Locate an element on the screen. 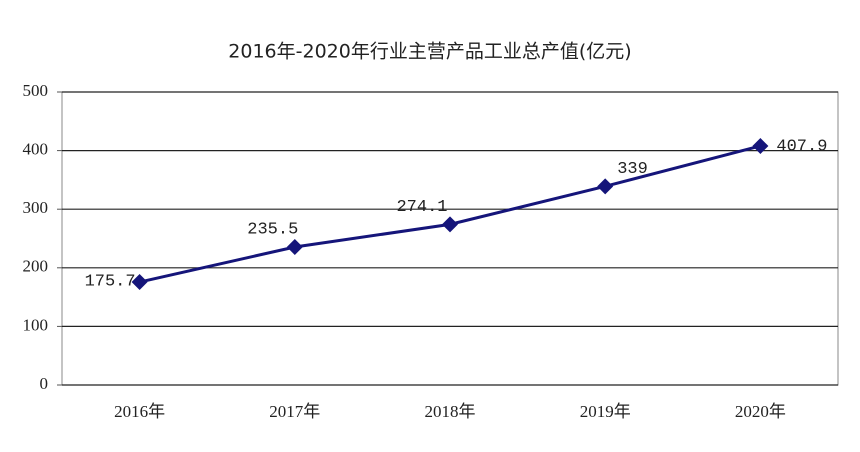 This screenshot has height=452, width=860. data-label: 235.5 is located at coordinates (272, 229).